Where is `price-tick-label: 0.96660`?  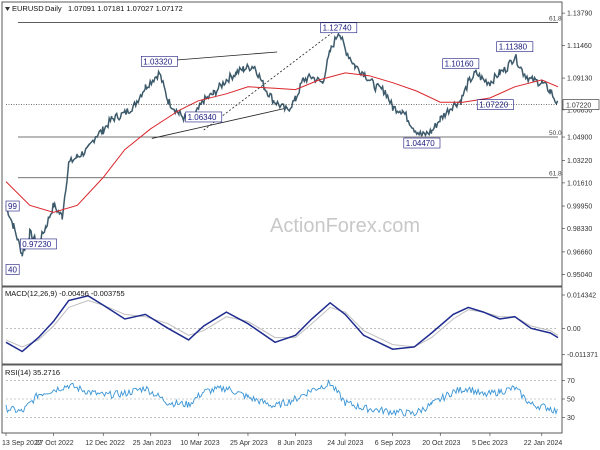
price-tick-label: 0.96660 is located at coordinates (579, 252).